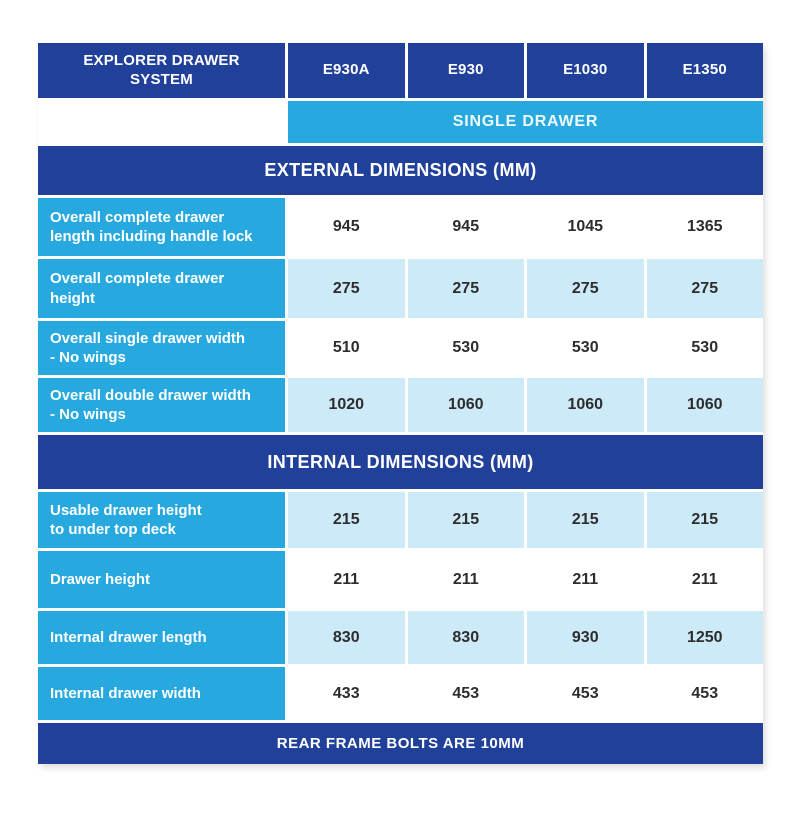  What do you see at coordinates (346, 693) in the screenshot?
I see `value-cell: 433` at bounding box center [346, 693].